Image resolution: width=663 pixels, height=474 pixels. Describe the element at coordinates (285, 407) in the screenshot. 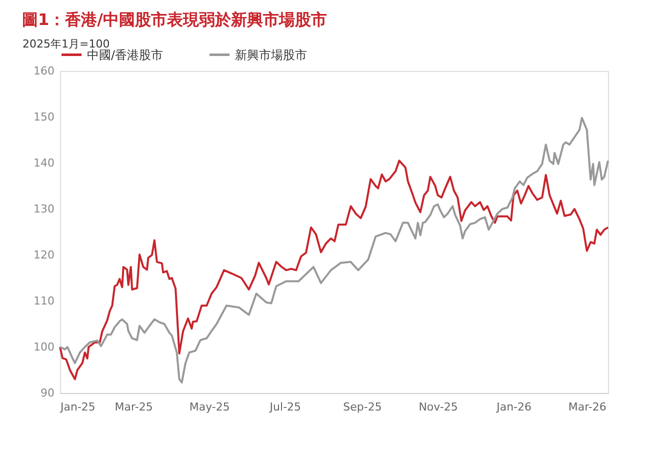

I see `x-tick-label: Jul-25` at that location.